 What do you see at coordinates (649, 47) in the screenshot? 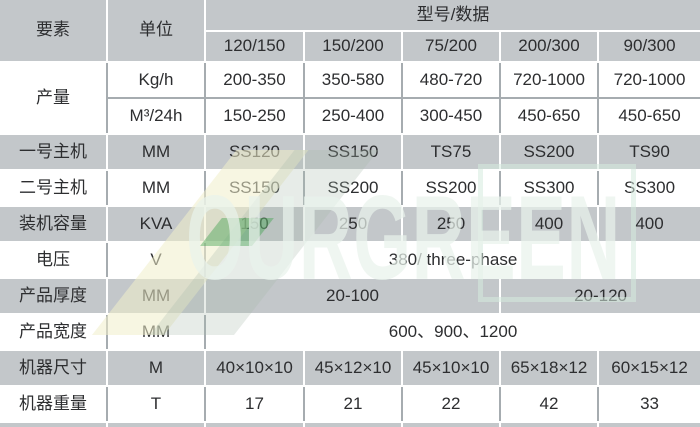
I see `header-model-4: 90/300` at bounding box center [649, 47].